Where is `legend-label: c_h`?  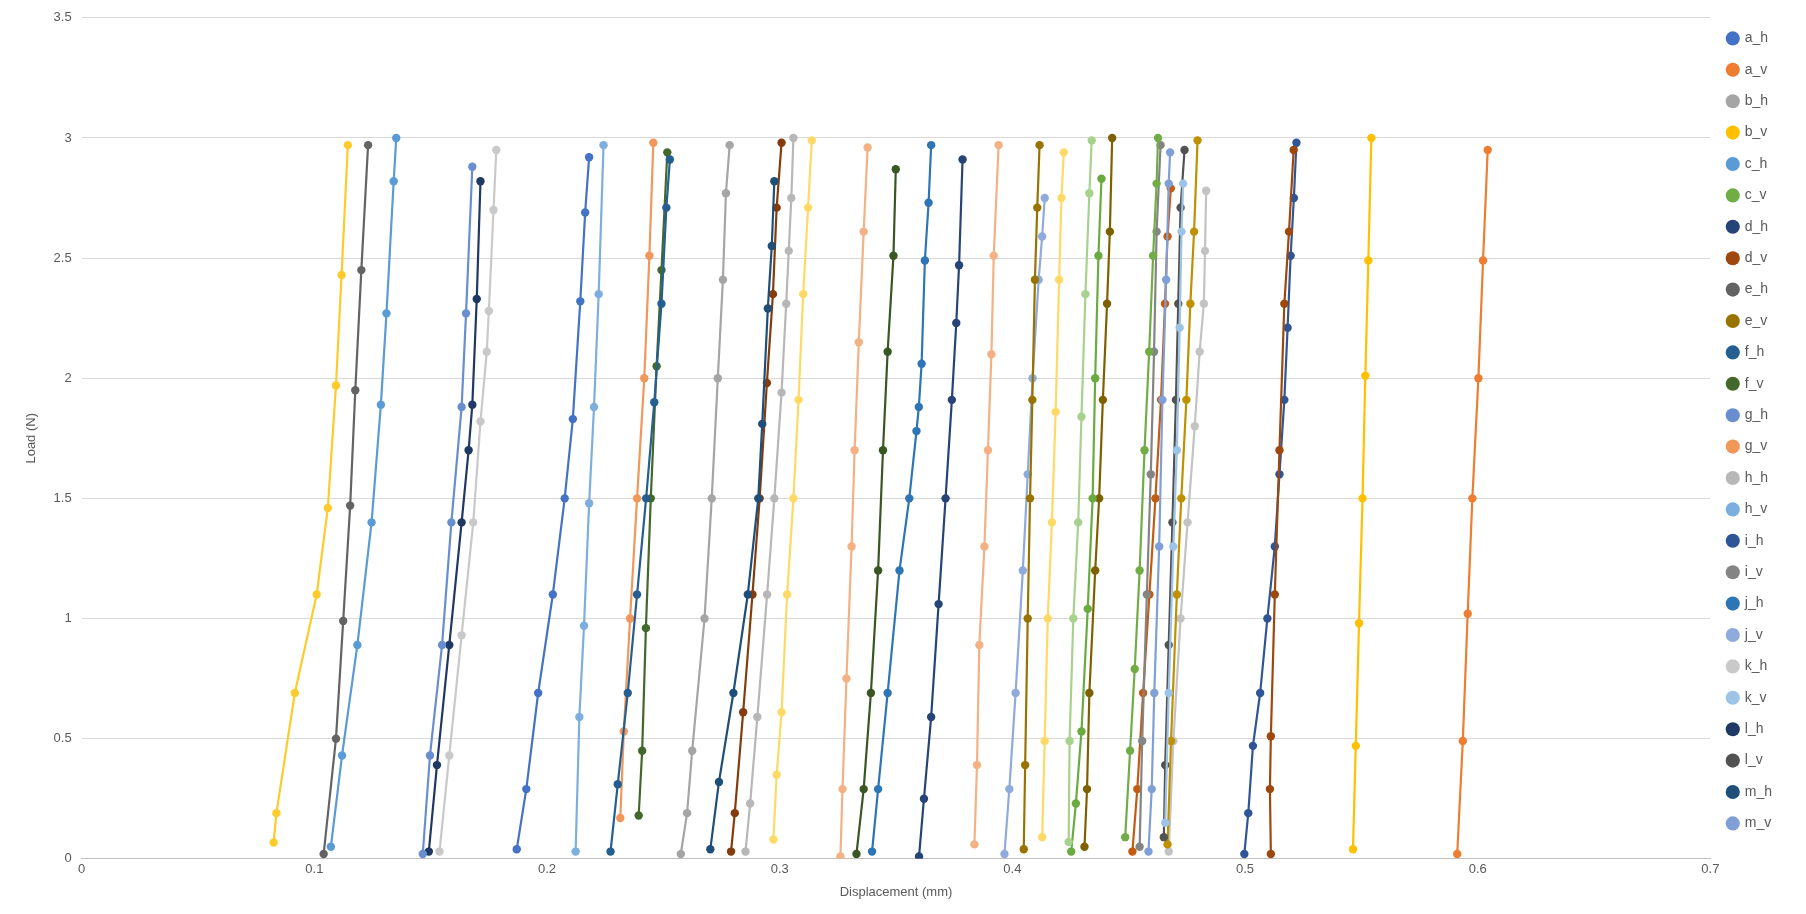 legend-label: c_h is located at coordinates (1756, 162).